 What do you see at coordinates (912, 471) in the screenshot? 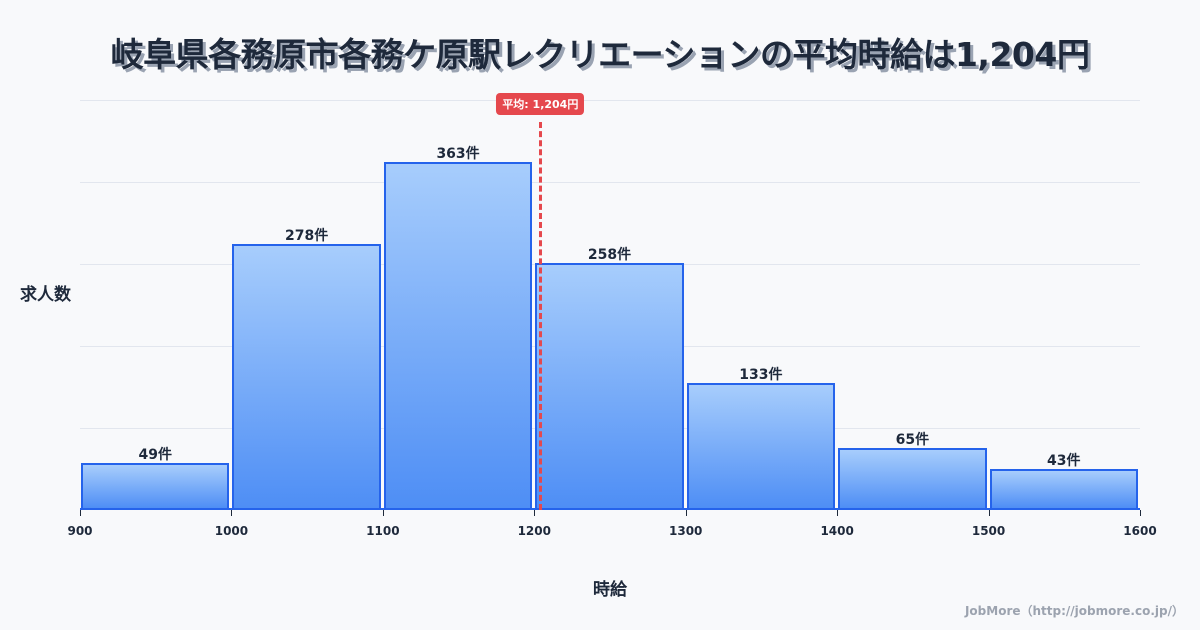
I see `histogram-bar: 65件` at bounding box center [912, 471].